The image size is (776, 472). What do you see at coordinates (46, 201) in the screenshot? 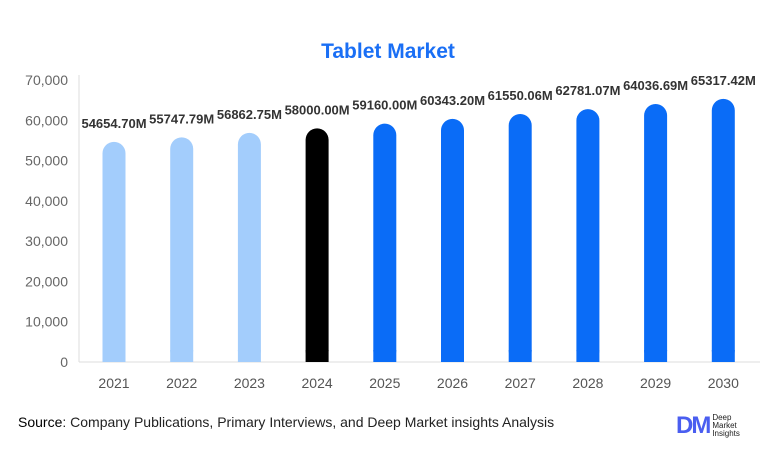
I see `y-tick-label: 40,000` at bounding box center [46, 201].